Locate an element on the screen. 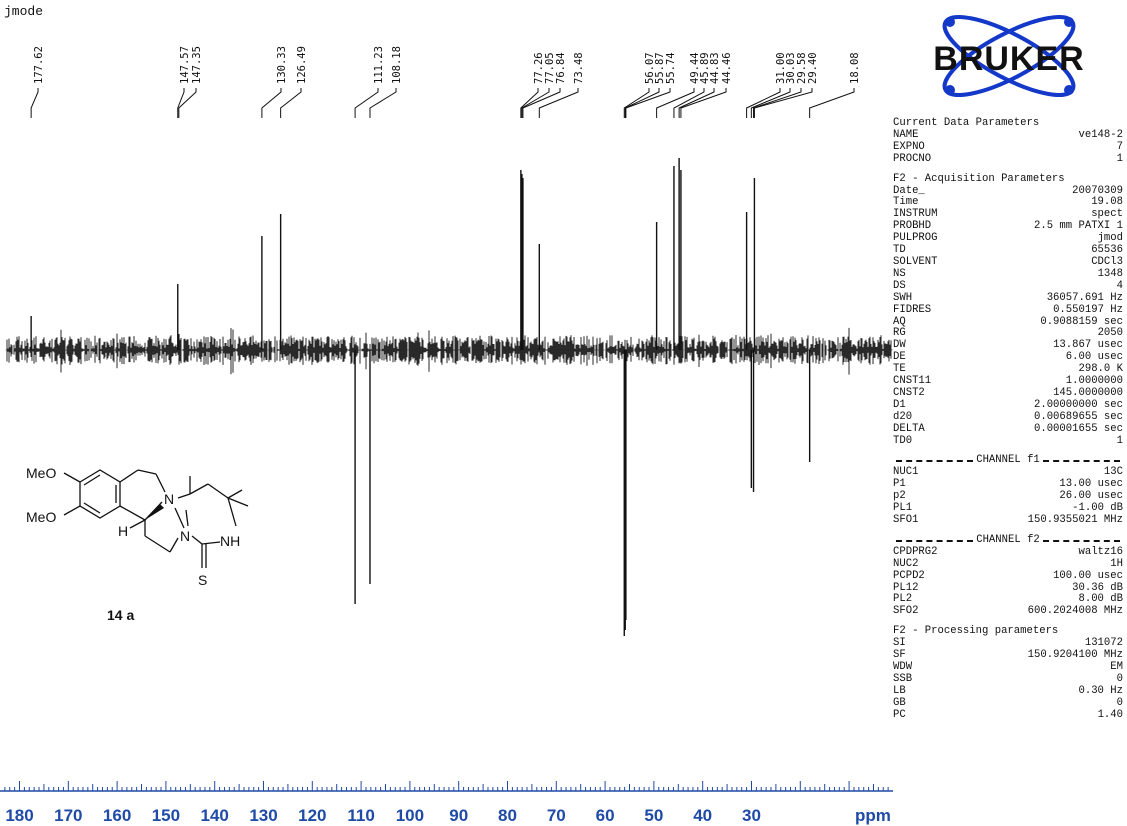 Image resolution: width=1127 pixels, height=826 pixels. peak-label-12: 55.87 is located at coordinates (660, 68).